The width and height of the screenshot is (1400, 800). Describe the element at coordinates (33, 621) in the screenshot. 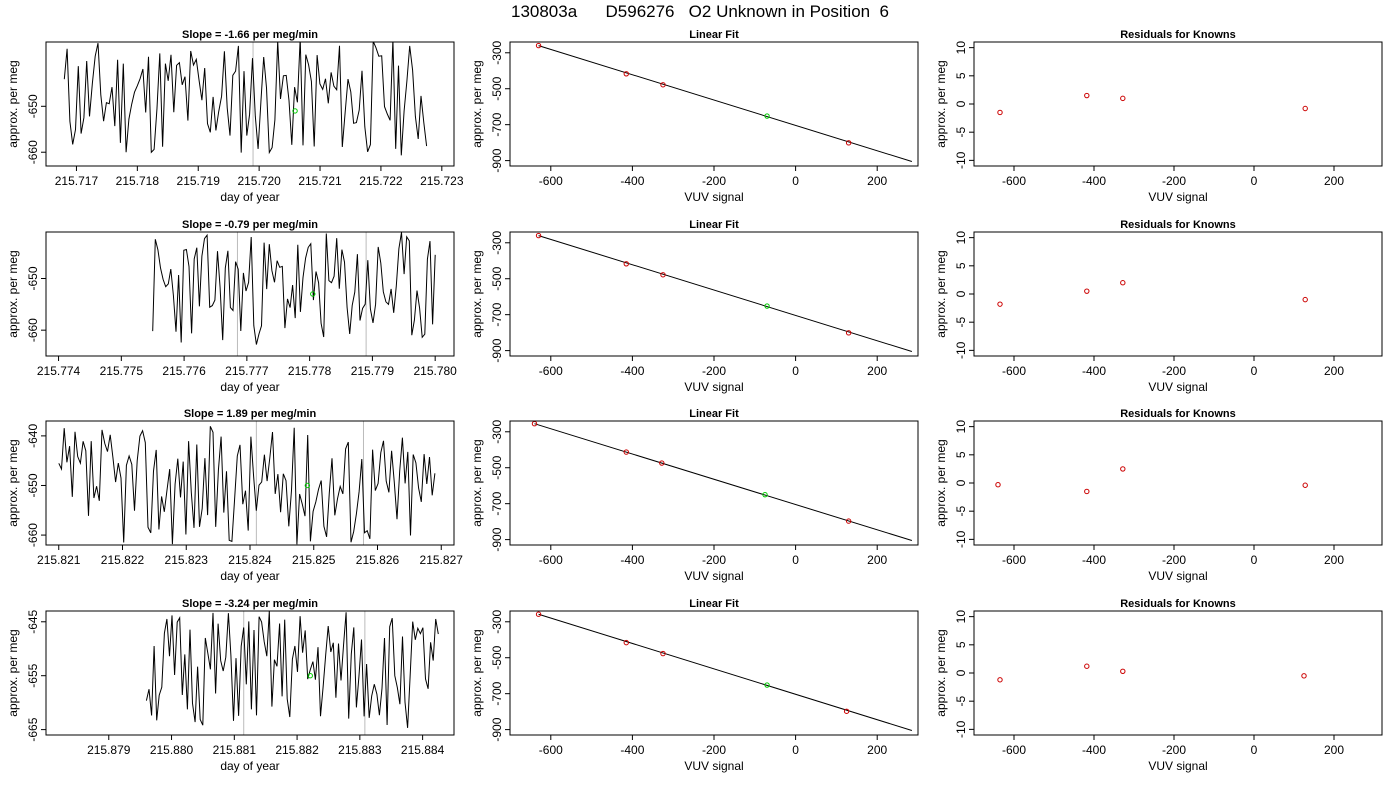

I see `y-tick-label: -645` at that location.